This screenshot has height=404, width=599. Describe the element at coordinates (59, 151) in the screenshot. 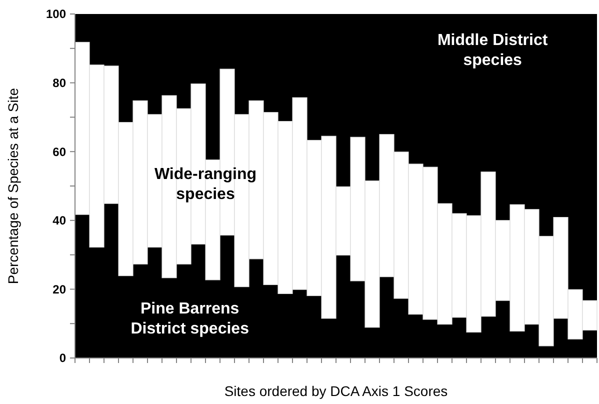

I see `y-tick-label: 60` at that location.